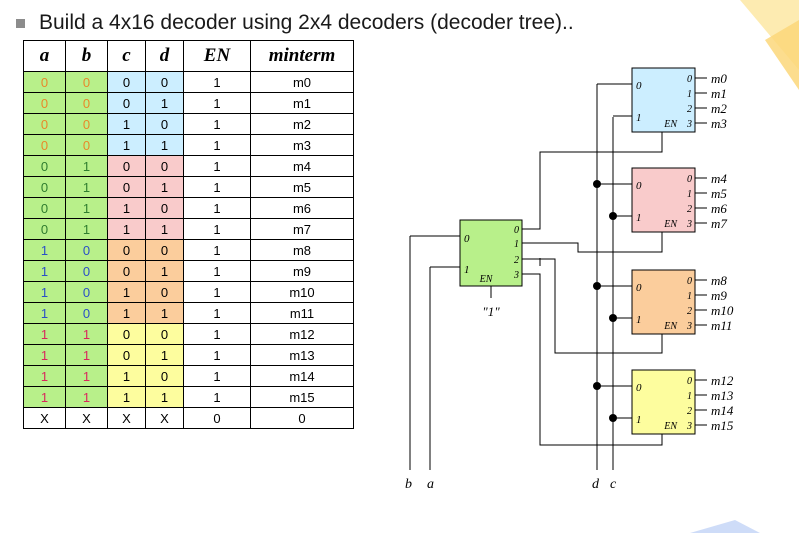 The width and height of the screenshot is (799, 533). Describe the element at coordinates (188, 313) in the screenshot. I see `table-row: 1 0 1 1 1 m11` at that location.